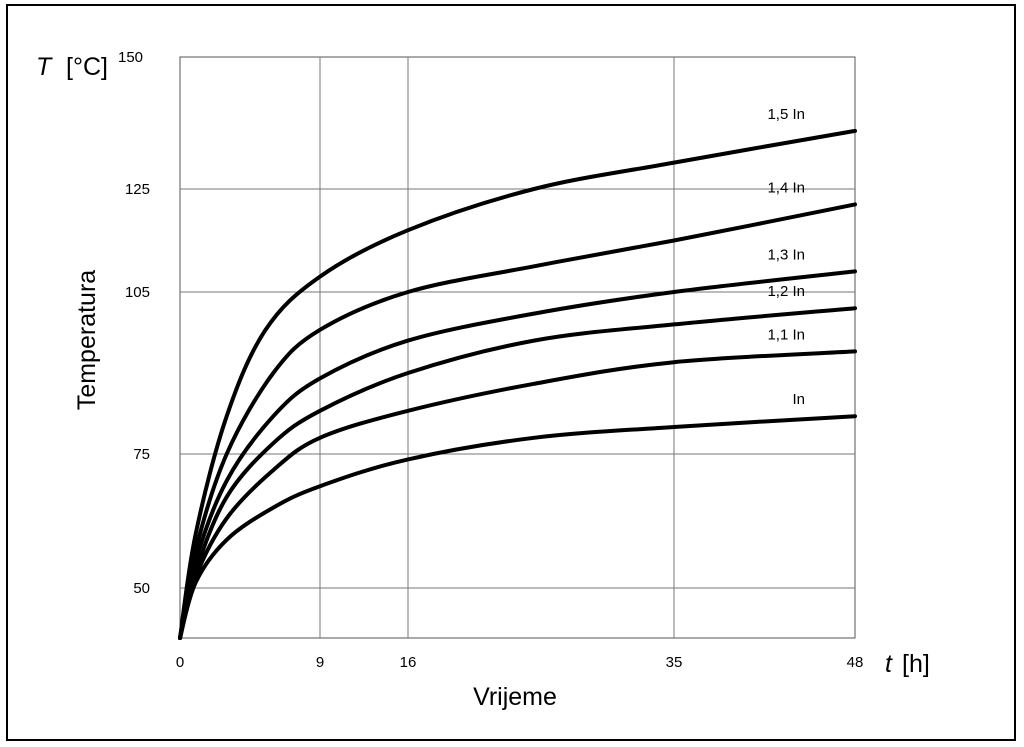 The width and height of the screenshot is (1024, 747). What do you see at coordinates (320, 662) in the screenshot?
I see `x-tick-label: 9` at bounding box center [320, 662].